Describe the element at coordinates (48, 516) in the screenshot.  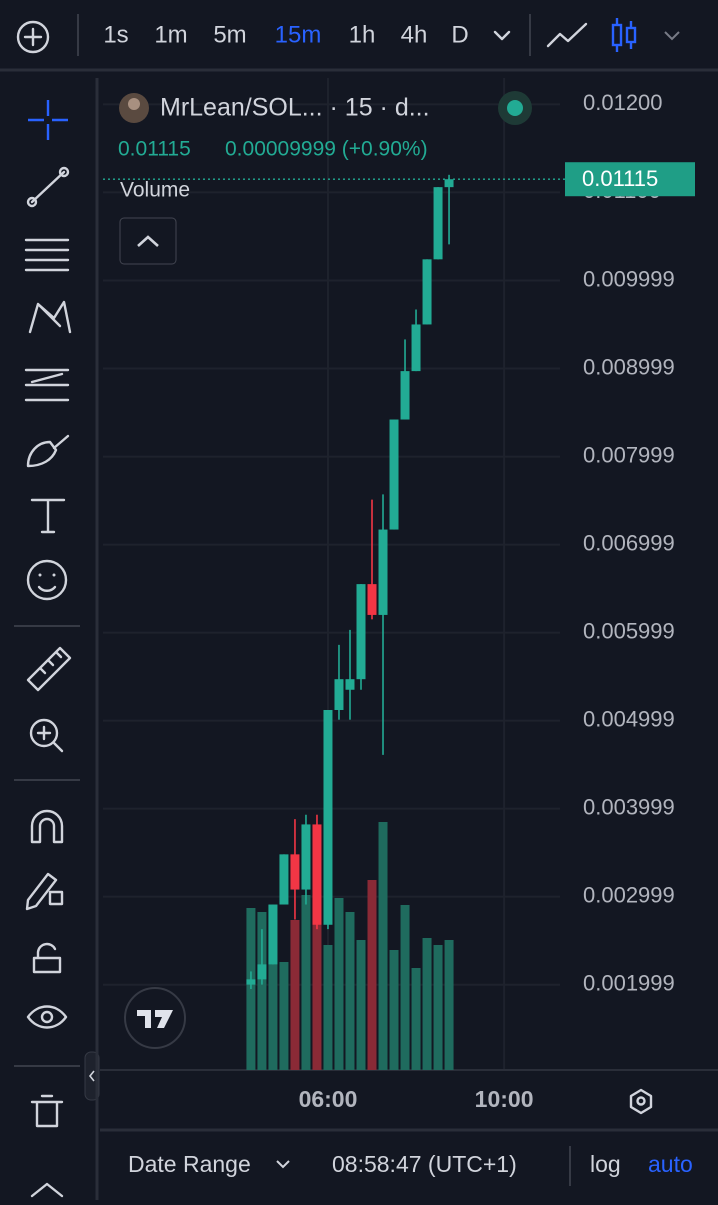
I see `text-tool` at that location.